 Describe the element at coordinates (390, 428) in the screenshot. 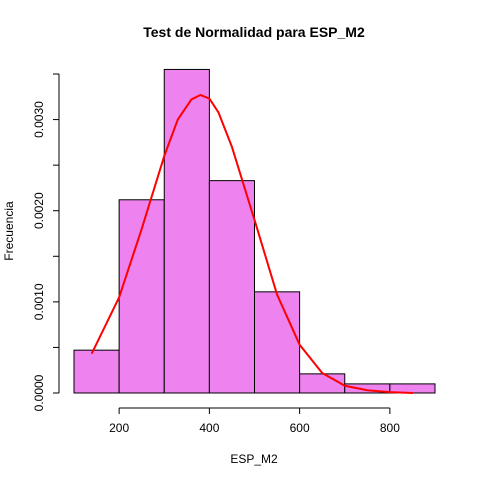

I see `x-tick-label-800: 800` at that location.